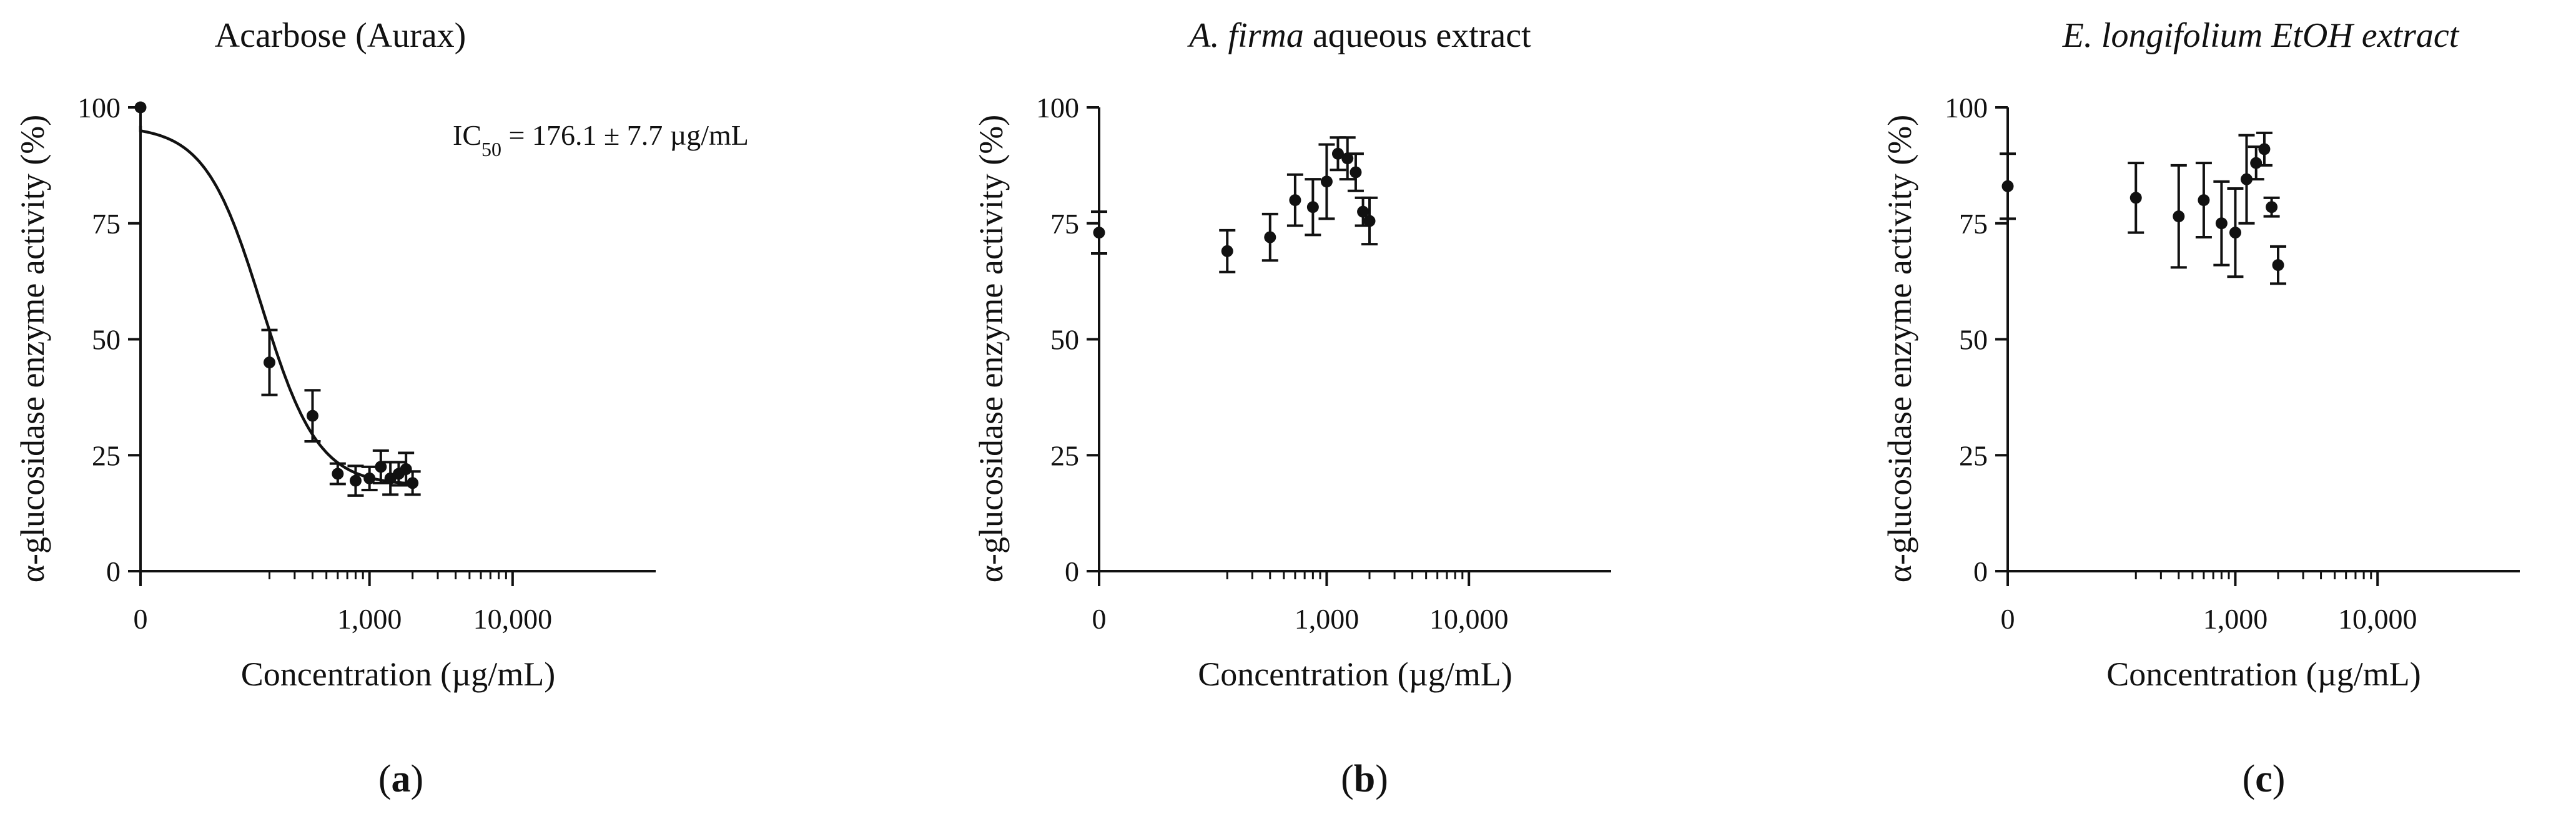 This screenshot has height=814, width=2576. I want to click on chart-title-part: E. longifolium EtOH extract, so click(2261, 35).